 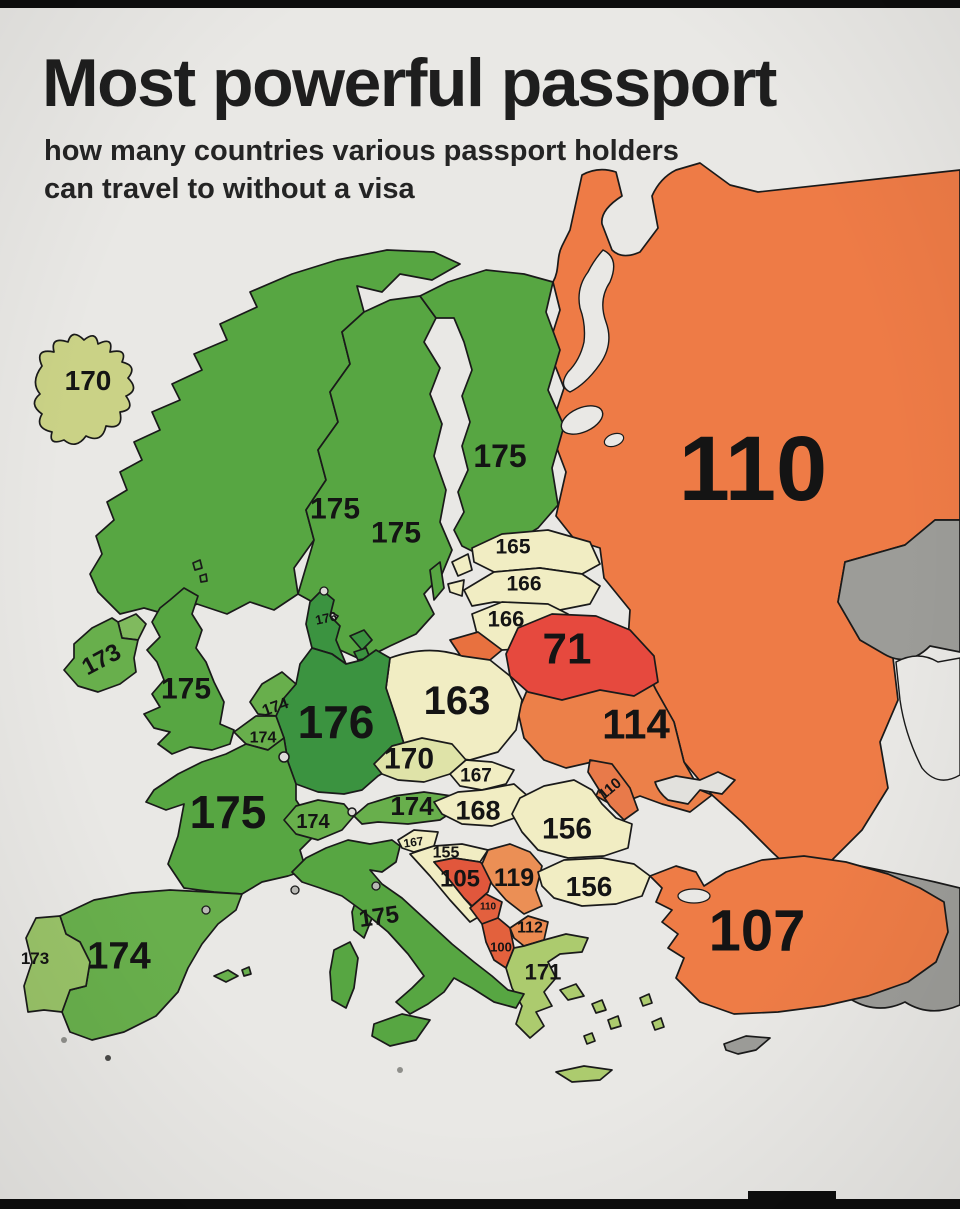 I want to click on top-letterbox-bar, so click(x=480, y=4).